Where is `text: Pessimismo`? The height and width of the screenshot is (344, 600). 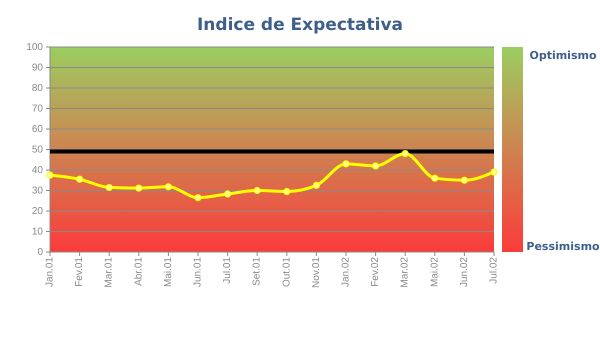
text: Pessimismo is located at coordinates (563, 246).